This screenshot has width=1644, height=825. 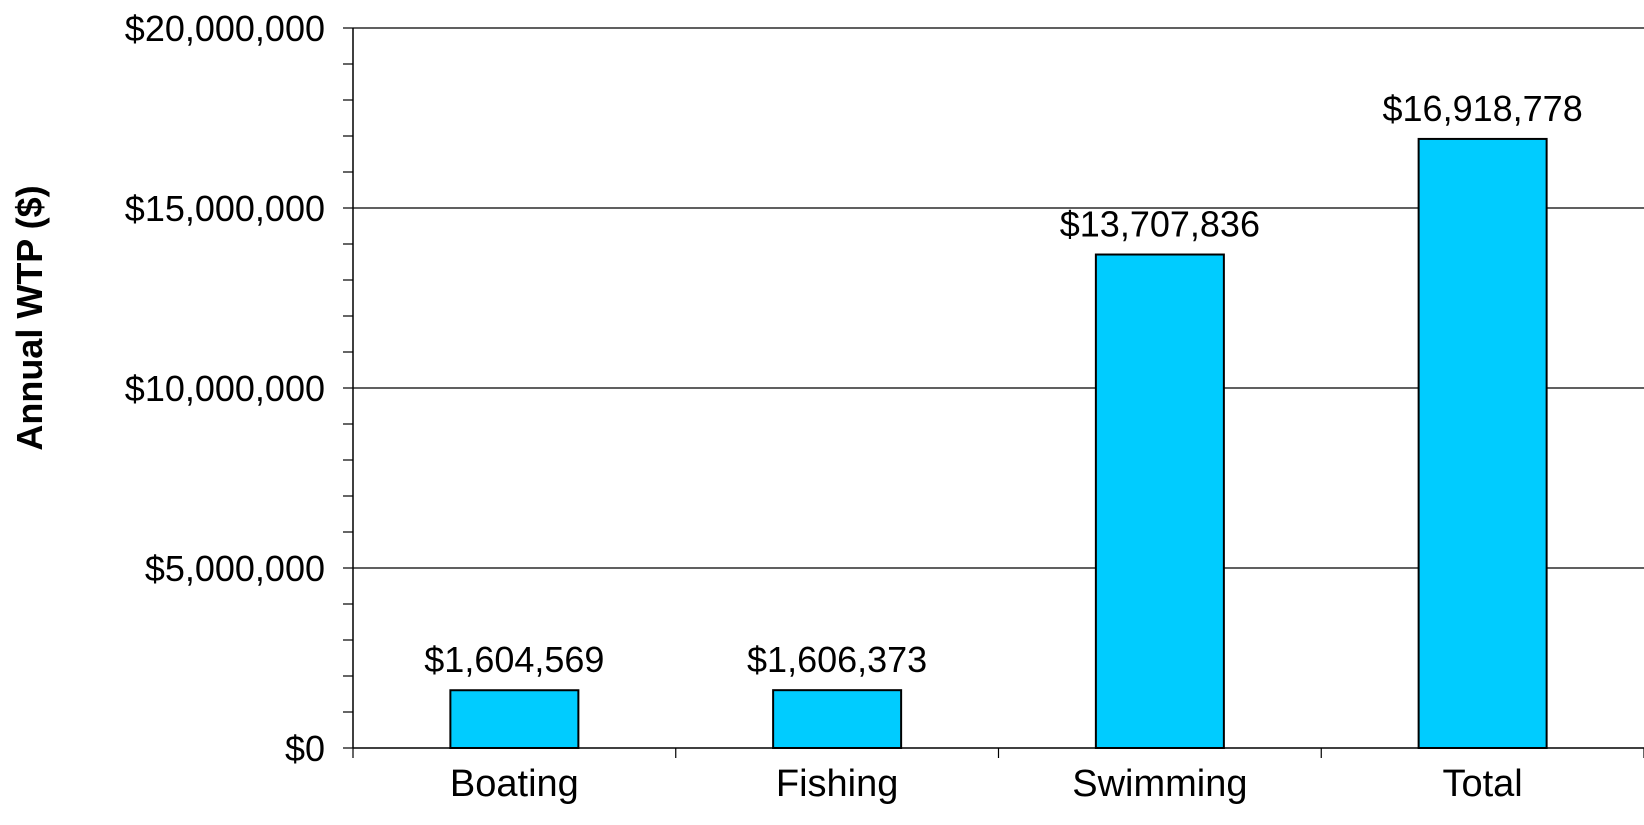 I want to click on data-label: $16,918,778, so click(x=1483, y=108).